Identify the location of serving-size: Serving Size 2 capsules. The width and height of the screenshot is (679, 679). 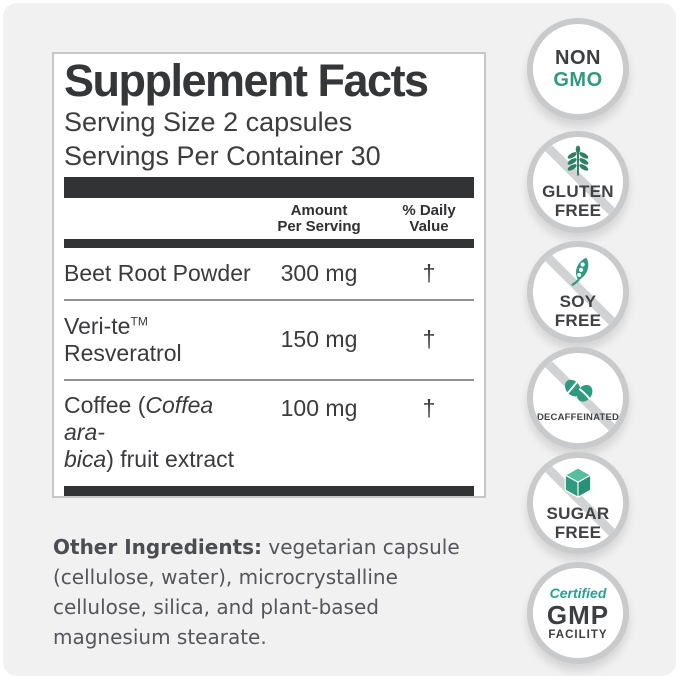
(208, 121).